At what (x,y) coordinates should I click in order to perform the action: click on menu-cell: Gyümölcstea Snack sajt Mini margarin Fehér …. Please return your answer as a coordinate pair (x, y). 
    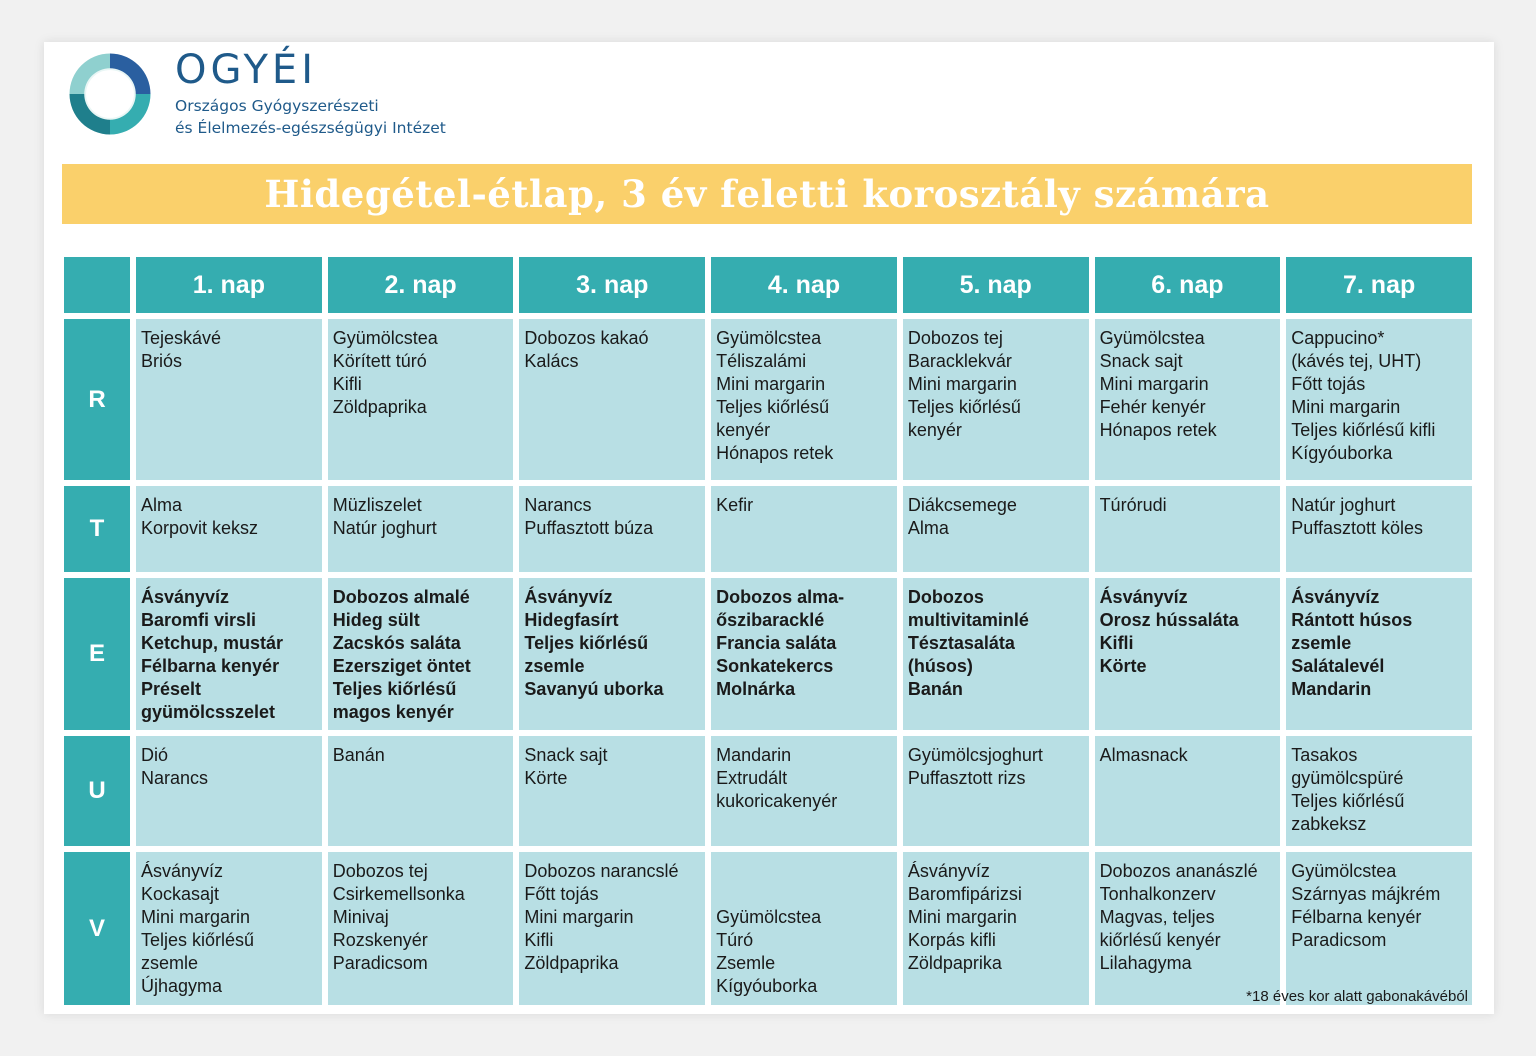
    Looking at the image, I should click on (1187, 399).